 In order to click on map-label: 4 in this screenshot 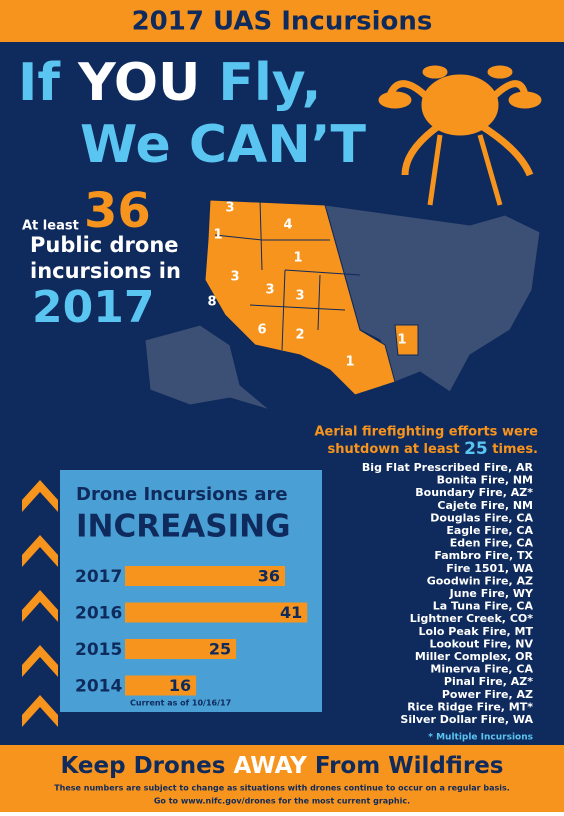, I will do `click(287, 225)`.